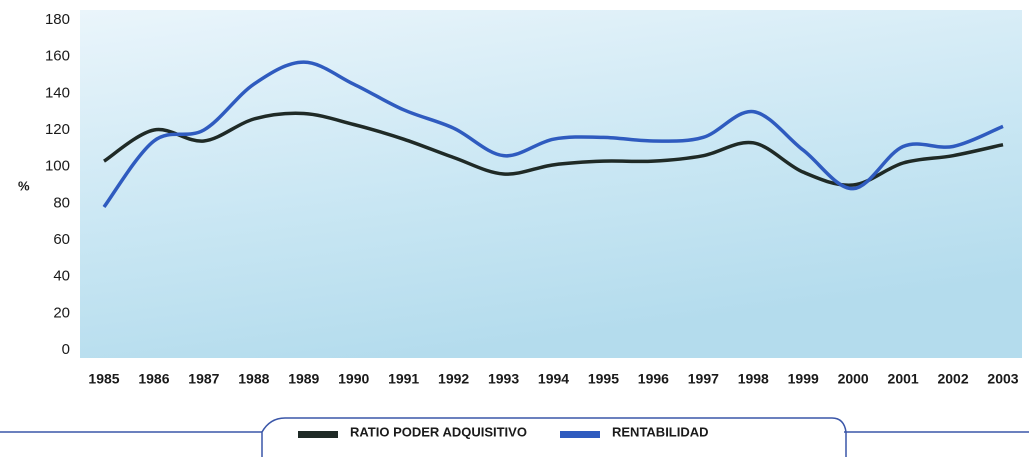 This screenshot has width=1029, height=462. What do you see at coordinates (203, 379) in the screenshot?
I see `x-tick-label: 1987` at bounding box center [203, 379].